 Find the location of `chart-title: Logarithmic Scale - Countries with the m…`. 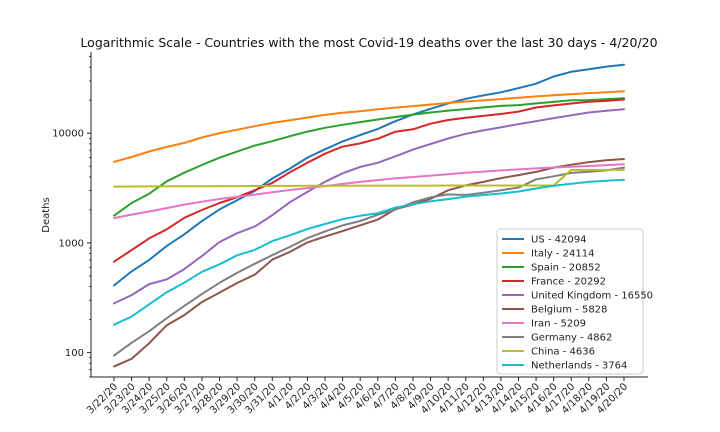

chart-title: Logarithmic Scale - Countries with the m… is located at coordinates (368, 42).